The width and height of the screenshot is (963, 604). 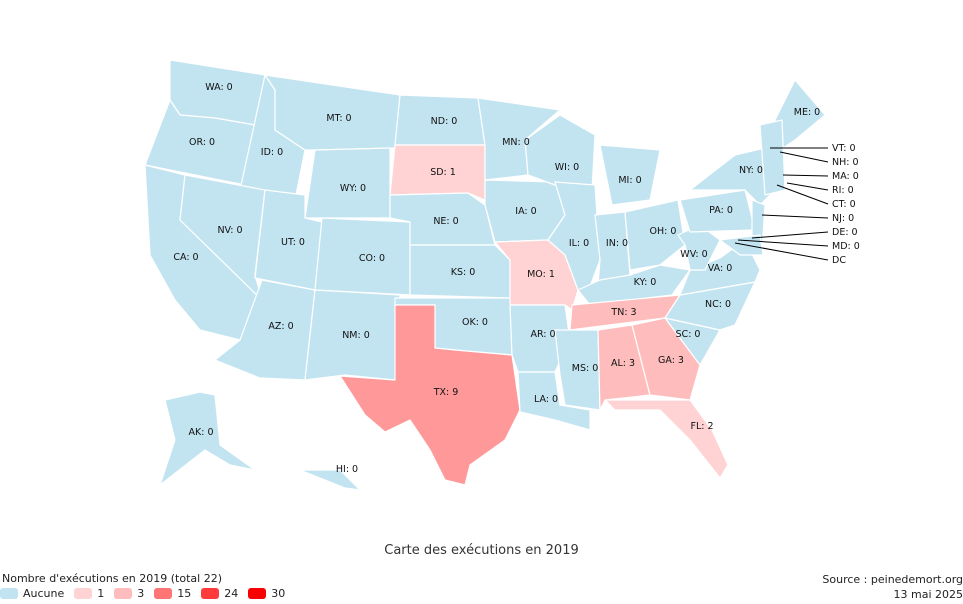 What do you see at coordinates (688, 334) in the screenshot?
I see `state-label-sc: SC: 0` at bounding box center [688, 334].